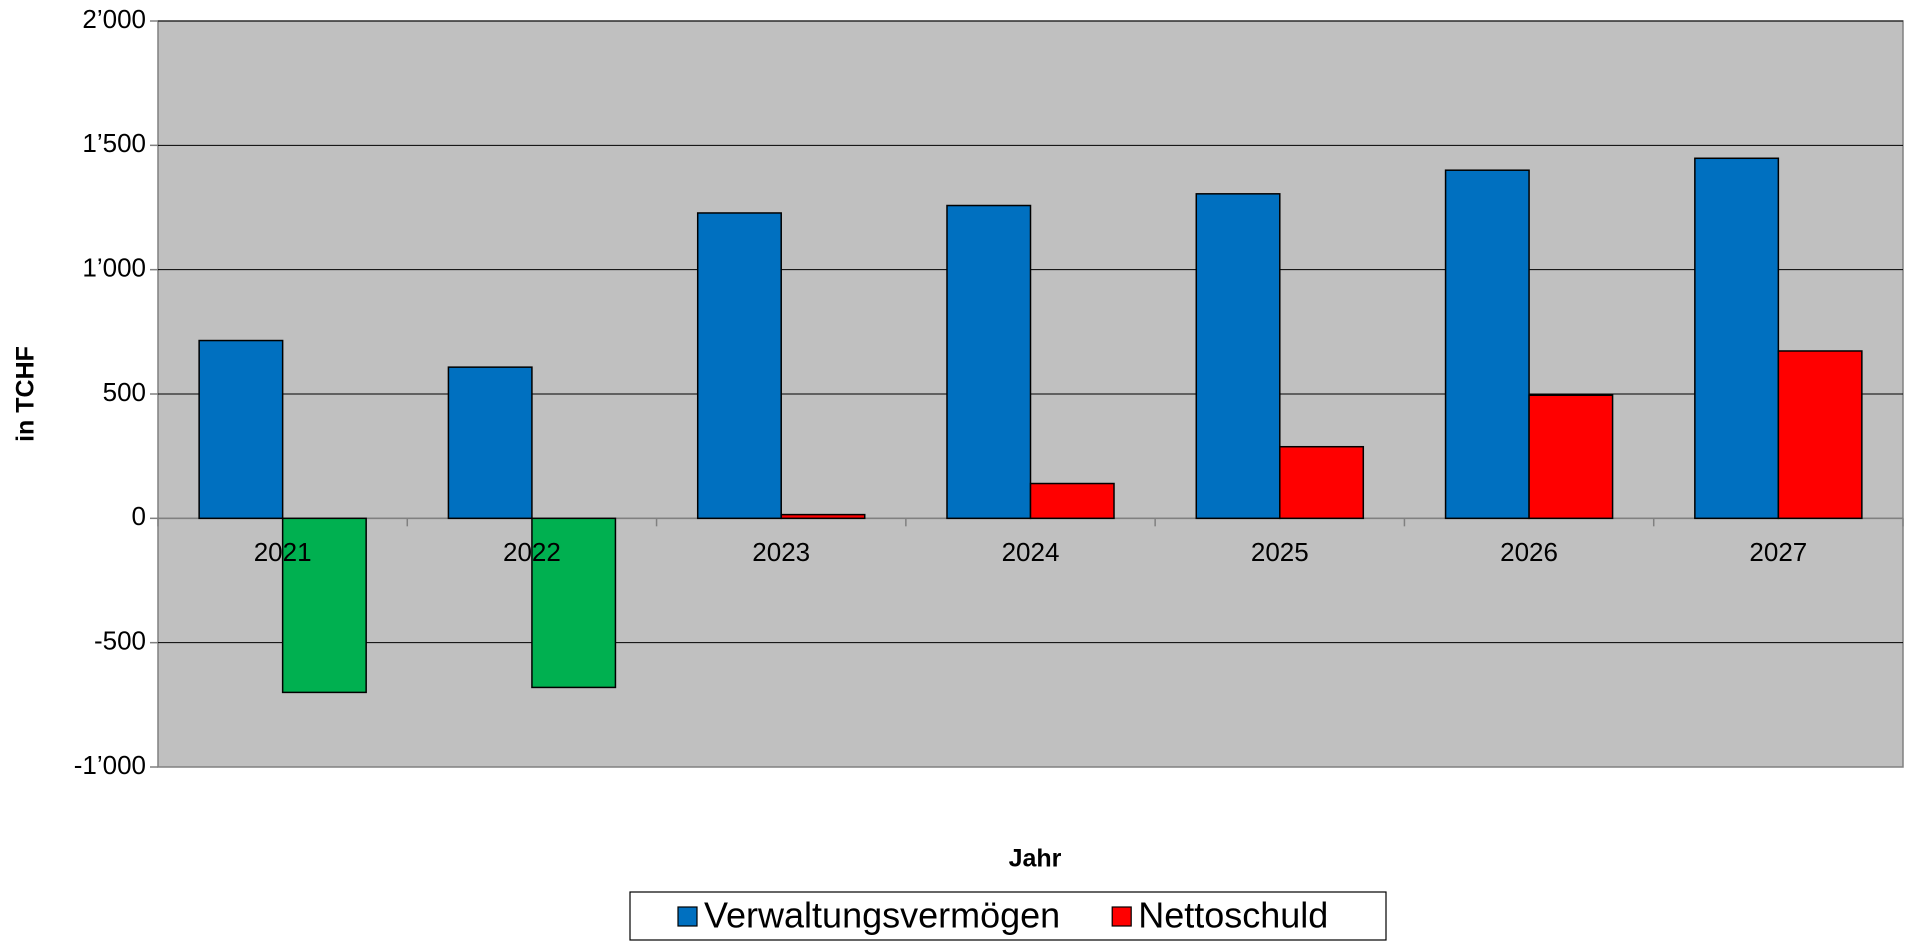  Describe the element at coordinates (1031, 552) in the screenshot. I see `x-tick-label: 2024` at that location.